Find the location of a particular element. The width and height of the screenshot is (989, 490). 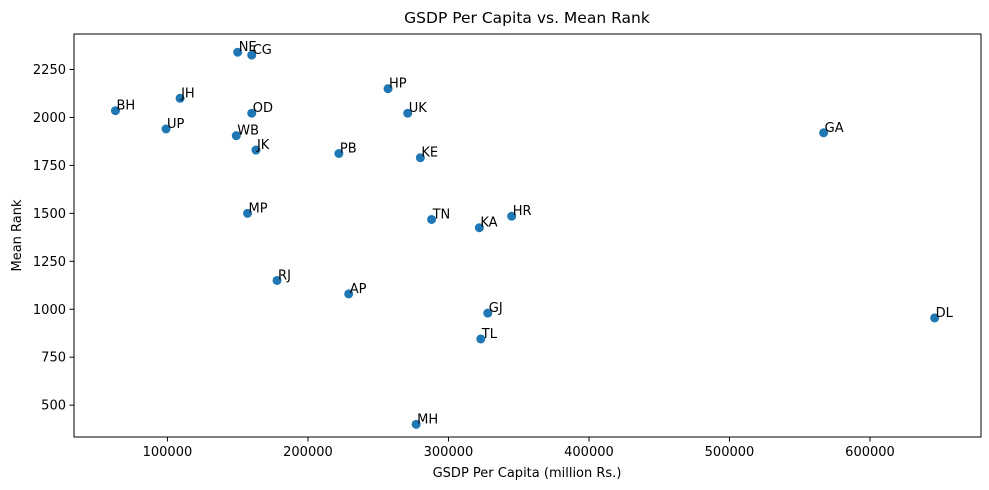

x-tick-label: 500000 is located at coordinates (730, 452).